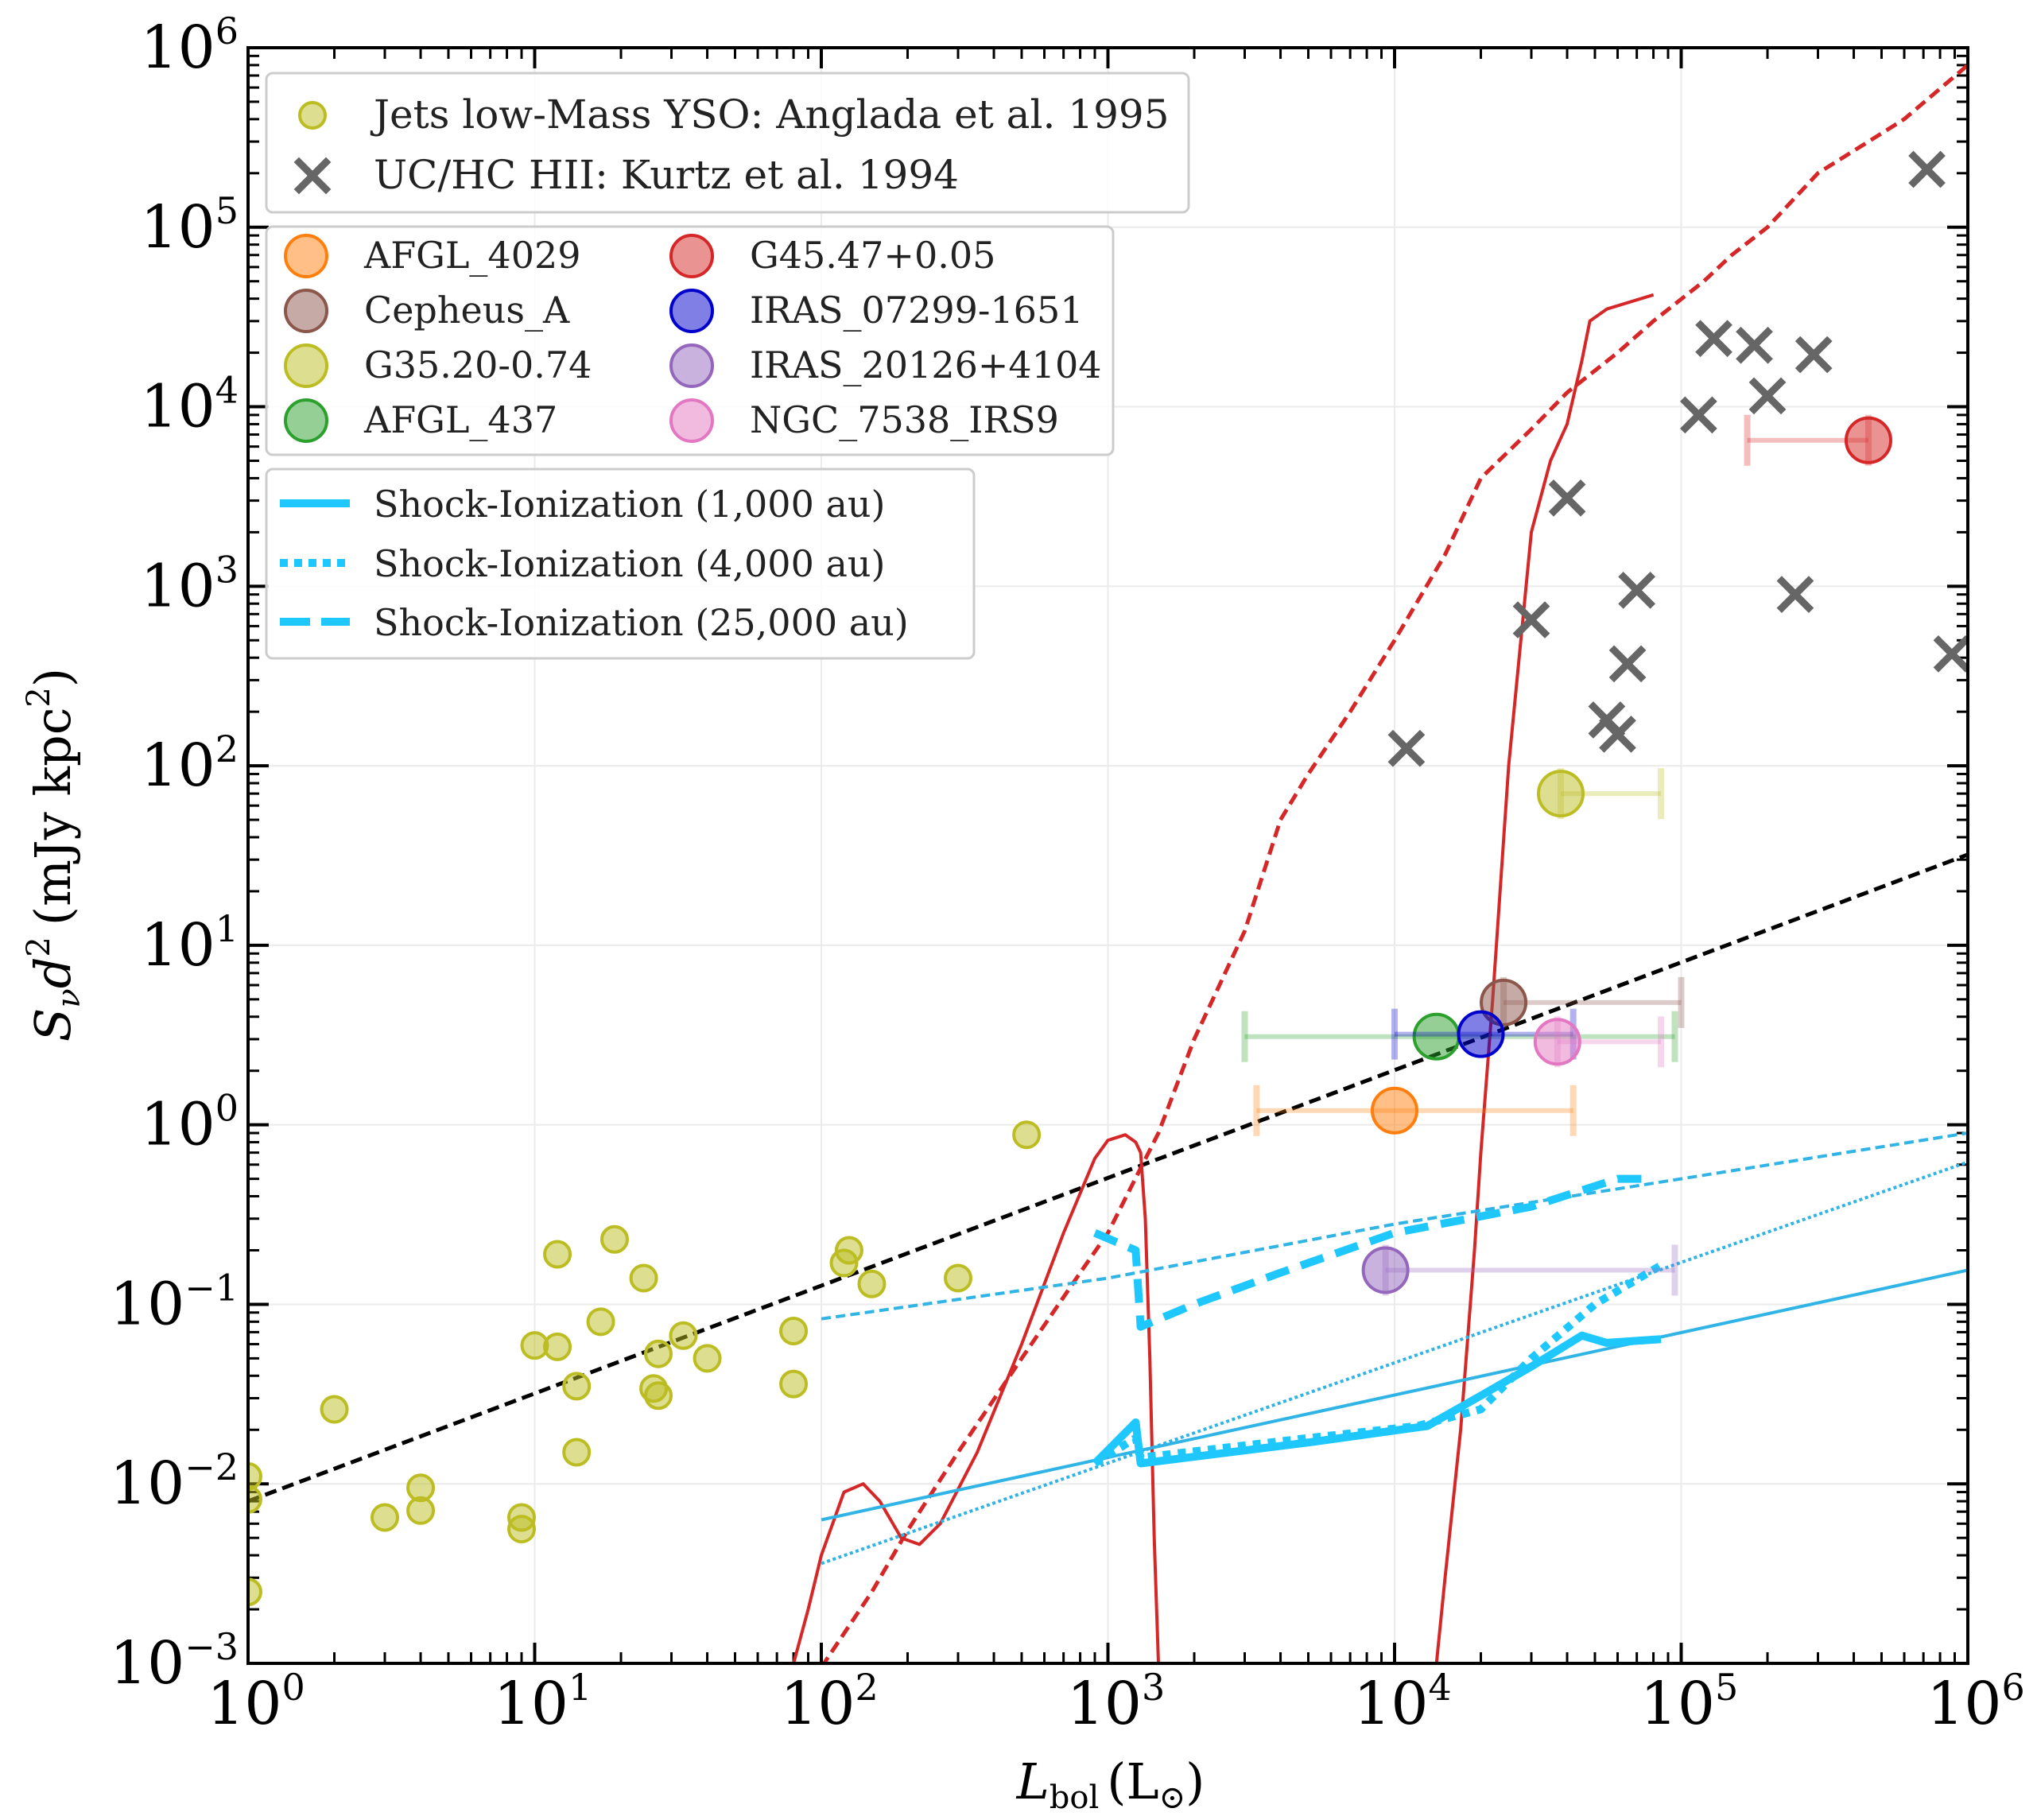  I want to click on series-line-shock-4000-au-thin, so click(1394, 1363).